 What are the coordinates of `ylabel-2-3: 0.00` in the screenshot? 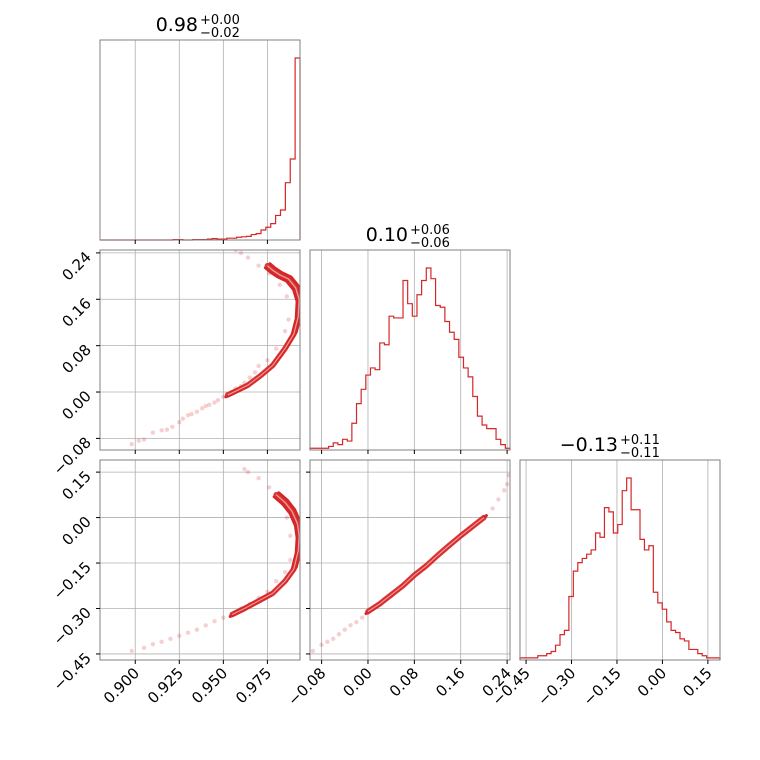 It's located at (76, 531).